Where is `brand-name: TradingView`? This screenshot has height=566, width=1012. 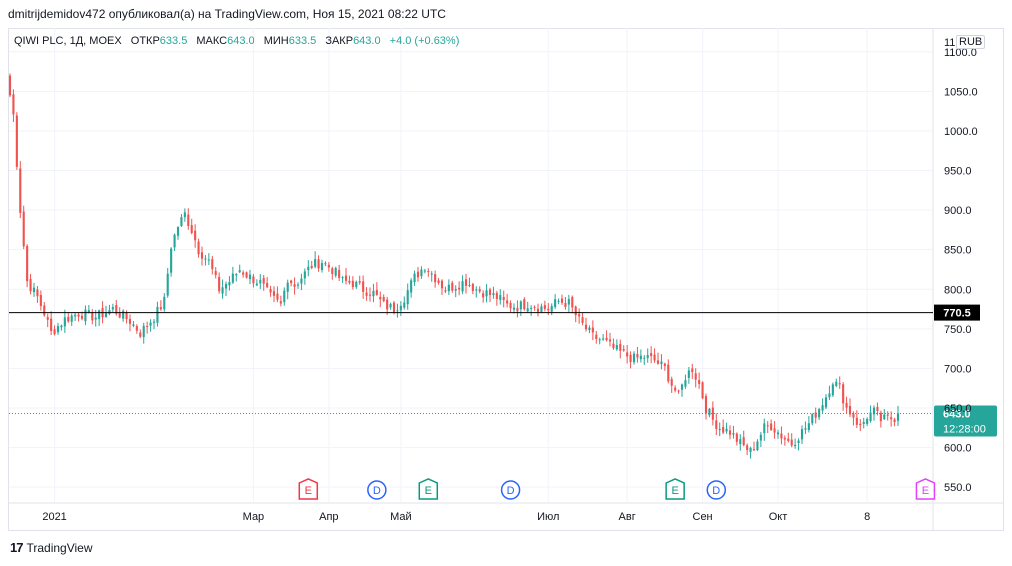 brand-name: TradingView is located at coordinates (59, 547).